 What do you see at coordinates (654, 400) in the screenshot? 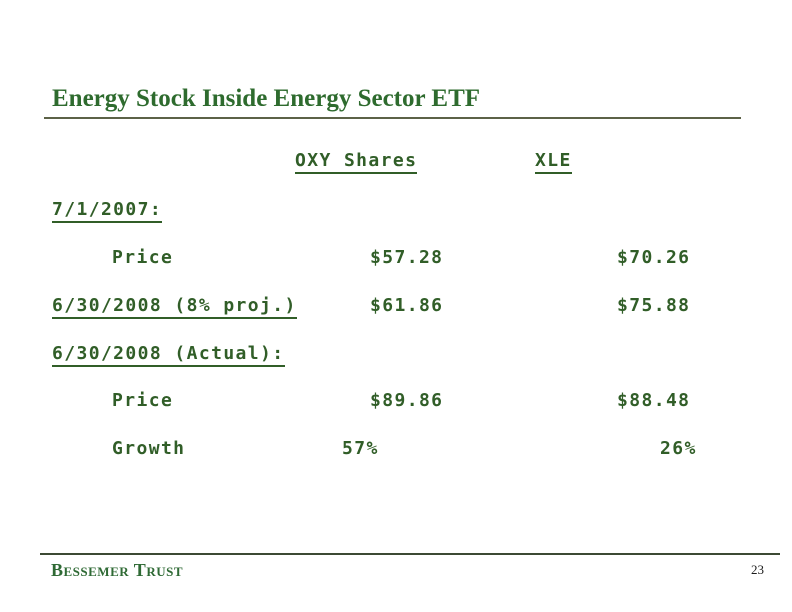
I see `xle-value: $88.48` at bounding box center [654, 400].